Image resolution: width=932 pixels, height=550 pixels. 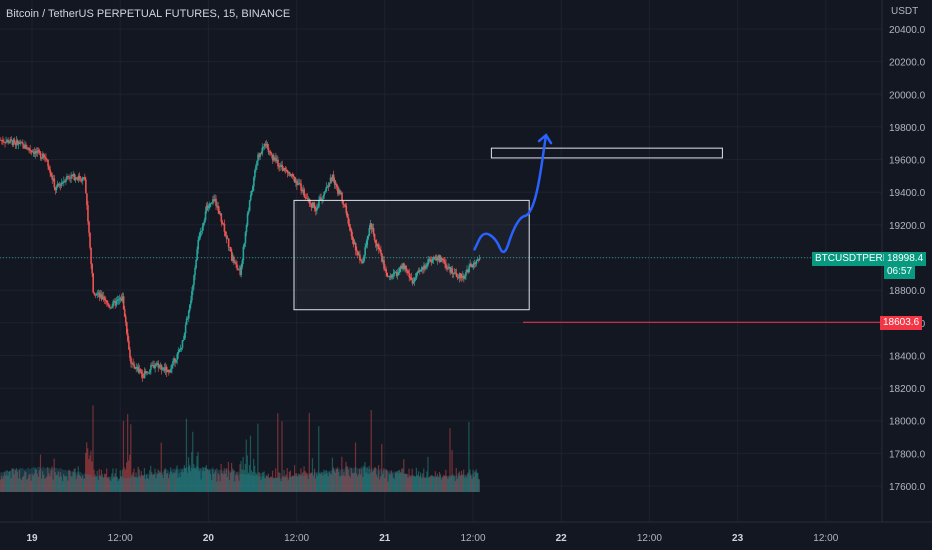 What do you see at coordinates (649, 538) in the screenshot?
I see `time-tick-label: 12:00` at bounding box center [649, 538].